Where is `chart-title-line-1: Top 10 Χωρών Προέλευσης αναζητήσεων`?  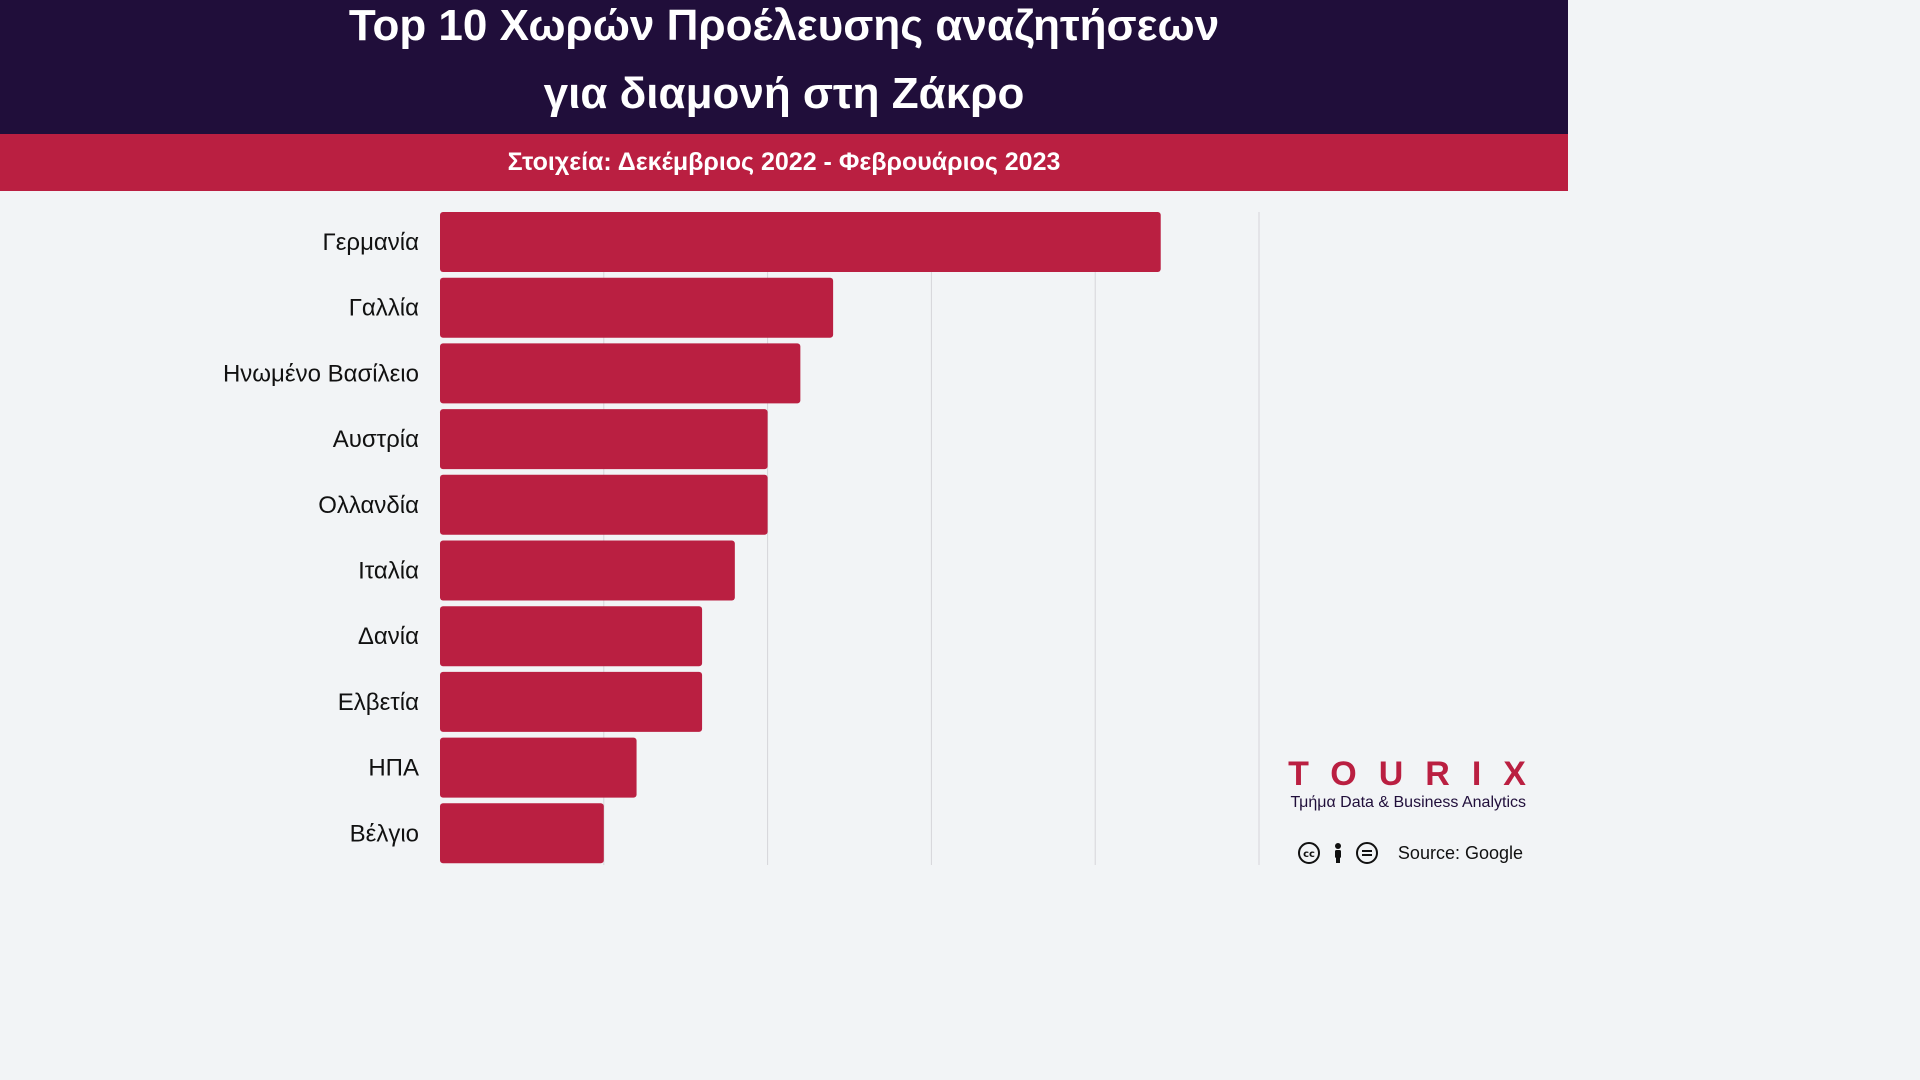
chart-title-line-1: Top 10 Χωρών Προέλευσης αναζητήσεων is located at coordinates (784, 25).